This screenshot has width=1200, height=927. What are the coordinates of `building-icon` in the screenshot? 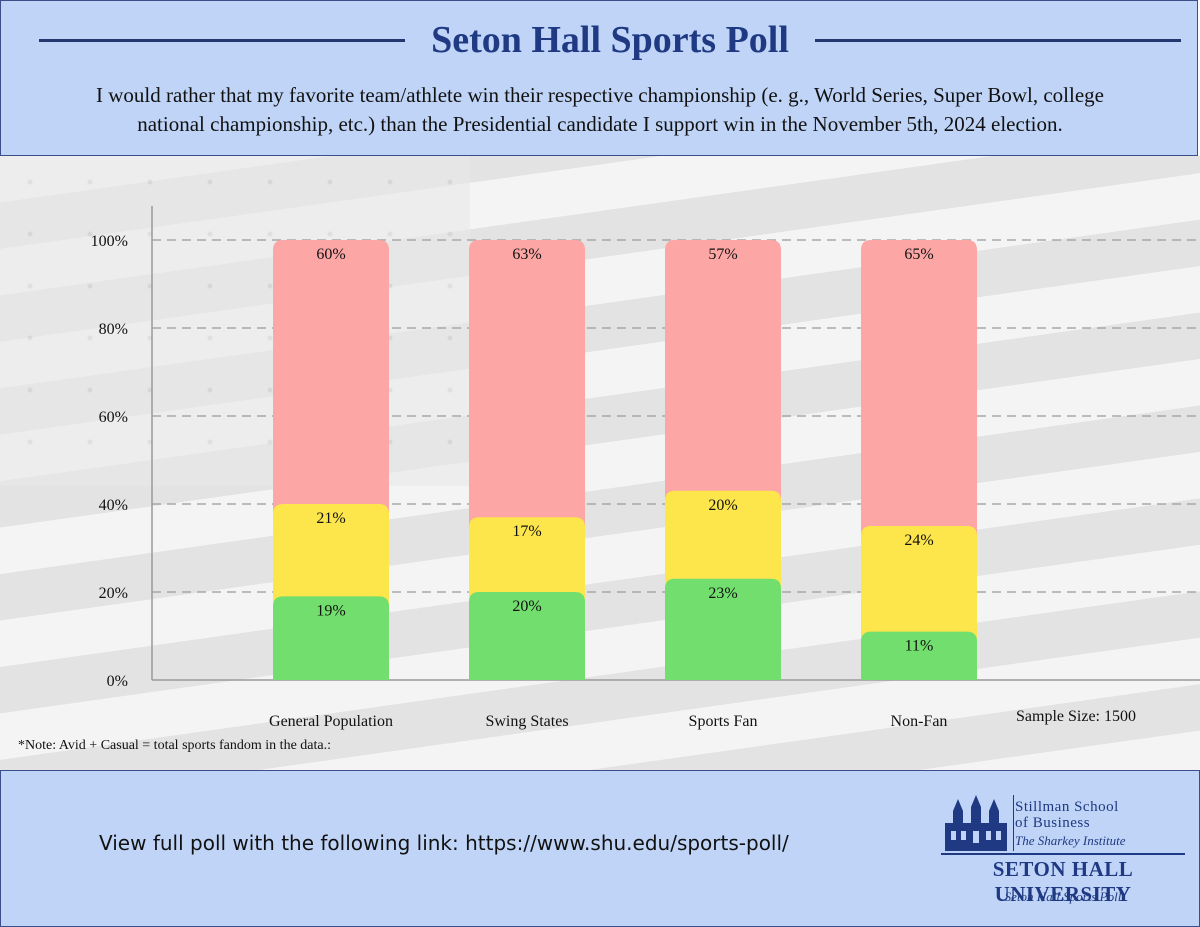 It's located at (976, 823).